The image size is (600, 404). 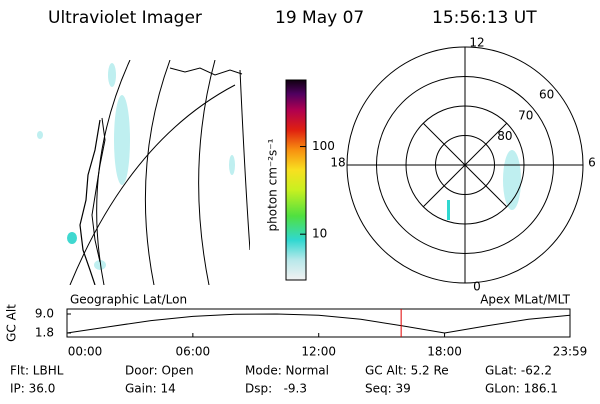 What do you see at coordinates (128, 300) in the screenshot?
I see `annotation: Geographic Lat/Lon` at bounding box center [128, 300].